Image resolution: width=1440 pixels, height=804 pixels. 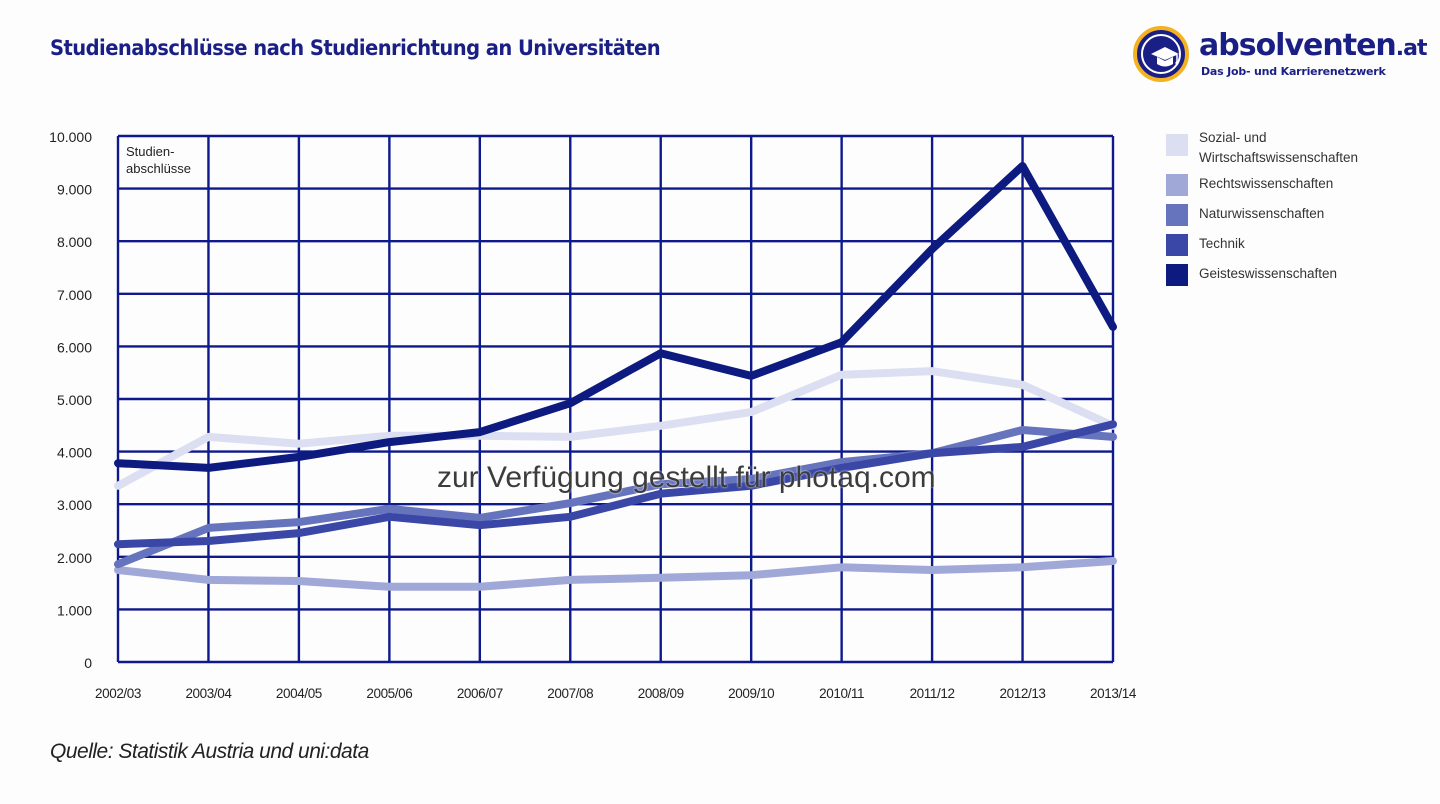 What do you see at coordinates (1266, 183) in the screenshot?
I see `legend-label: Rechtswissenschaften` at bounding box center [1266, 183].